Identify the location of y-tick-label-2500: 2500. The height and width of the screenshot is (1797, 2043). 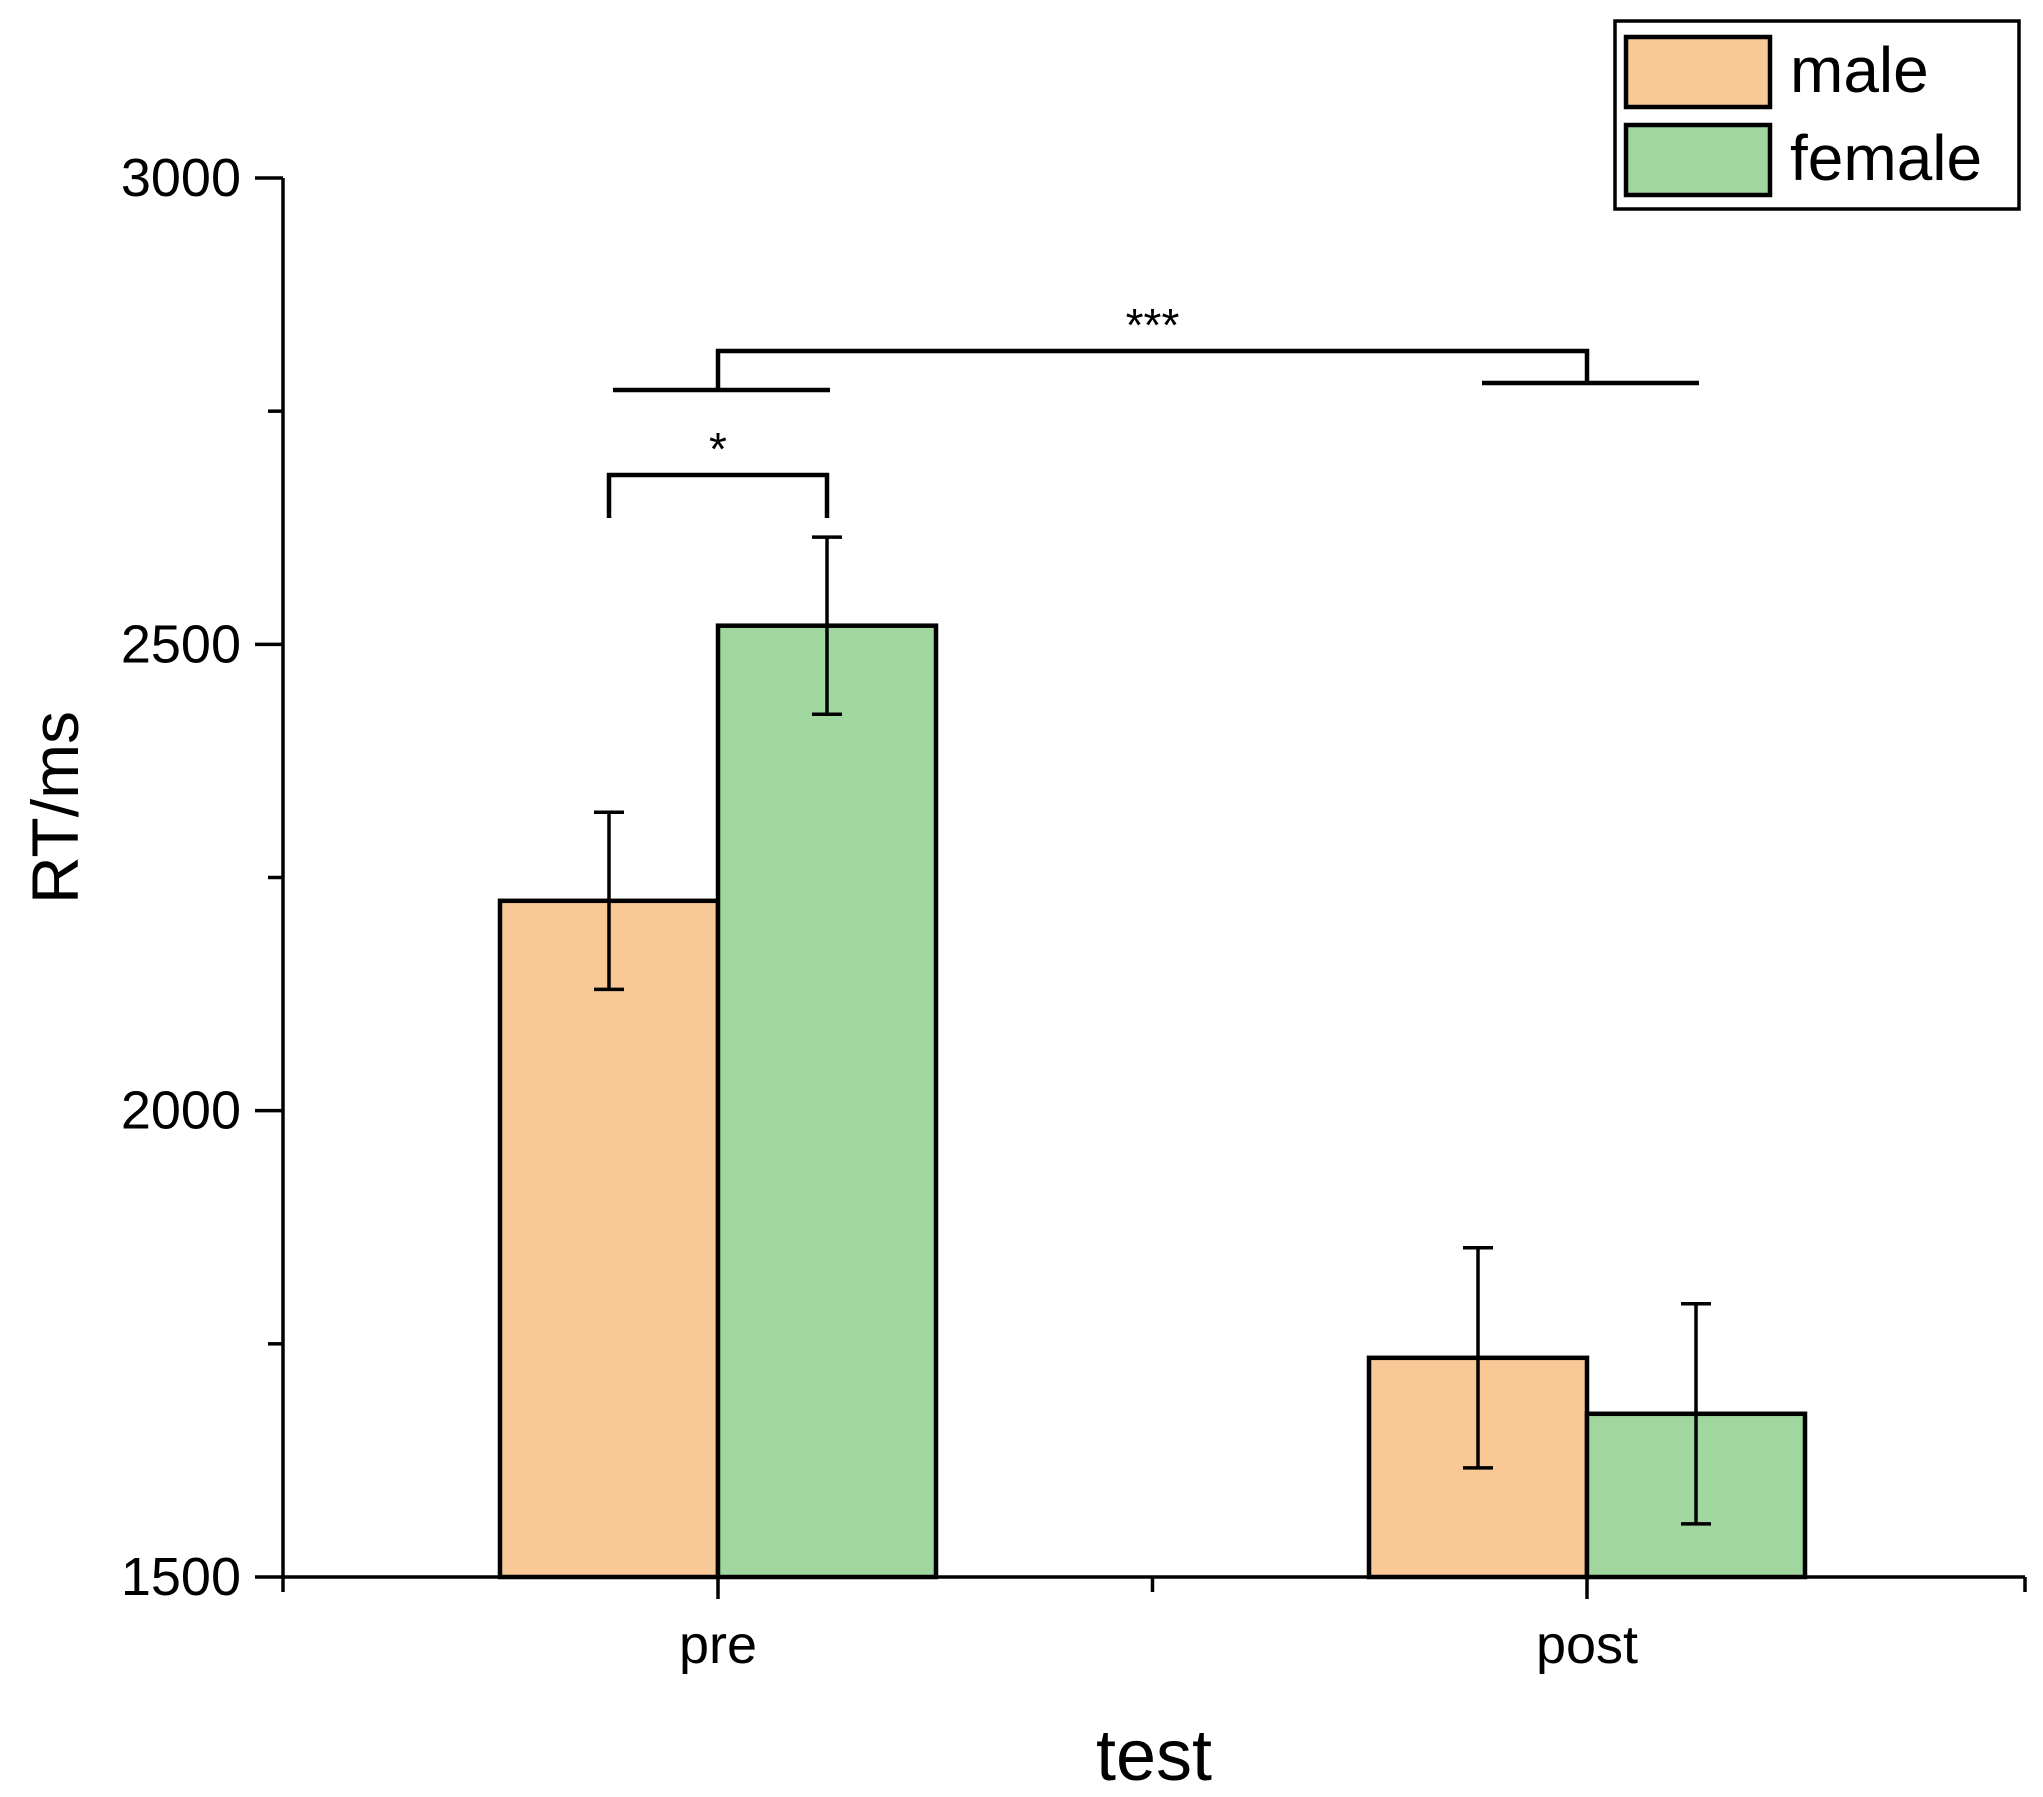
(181, 644).